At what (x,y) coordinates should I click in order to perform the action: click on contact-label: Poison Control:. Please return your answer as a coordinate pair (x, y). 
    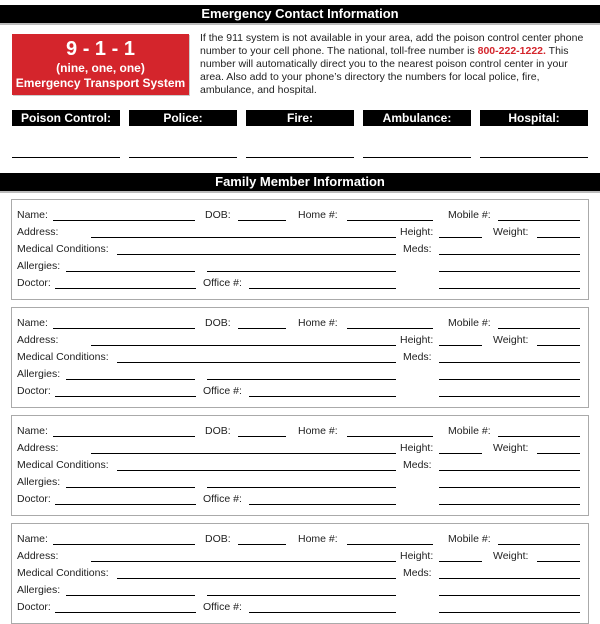
    Looking at the image, I should click on (66, 118).